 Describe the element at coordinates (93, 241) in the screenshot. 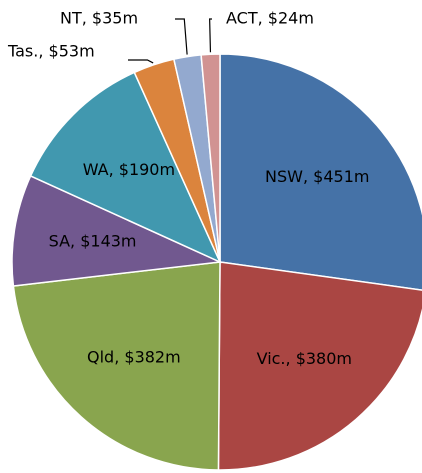

I see `data-label: SA, $143m` at that location.